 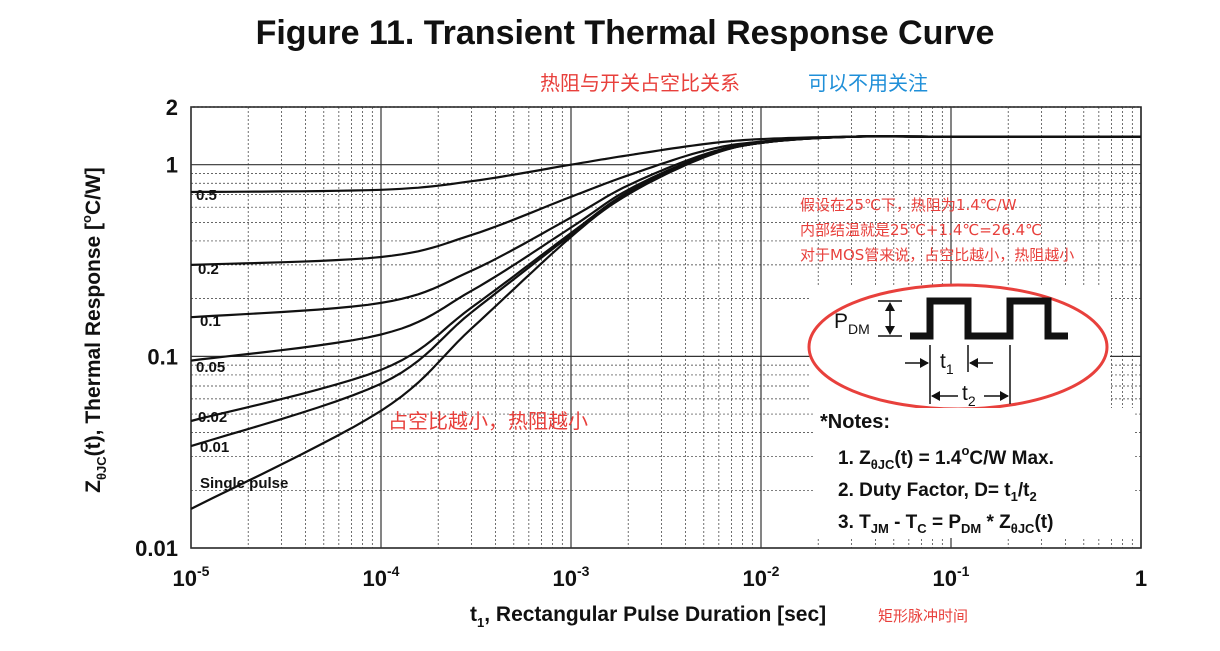 What do you see at coordinates (244, 483) in the screenshot?
I see `curve-label-single-pulse: Single pulse` at bounding box center [244, 483].